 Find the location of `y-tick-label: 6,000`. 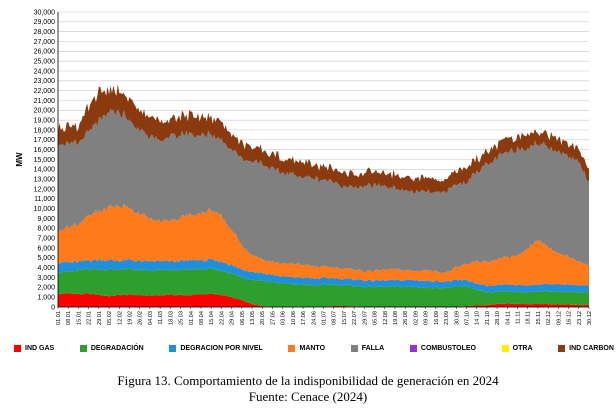

y-tick-label: 6,000 is located at coordinates (46, 248).